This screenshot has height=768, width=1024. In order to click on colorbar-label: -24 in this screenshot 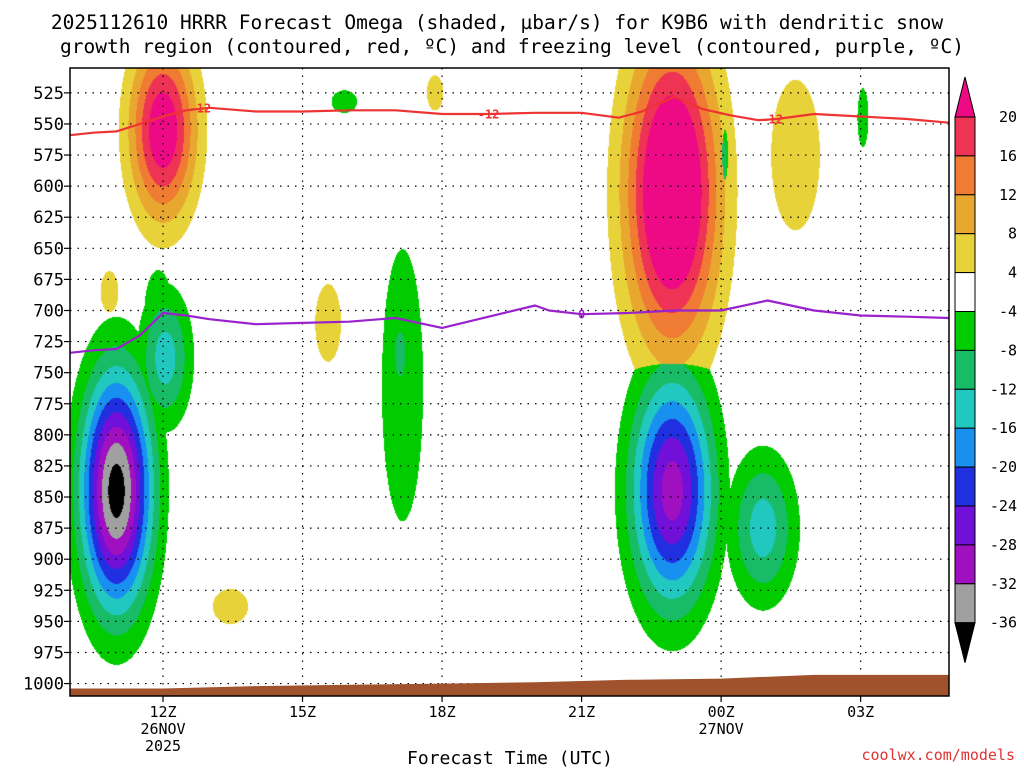, I will do `click(1003, 506)`.